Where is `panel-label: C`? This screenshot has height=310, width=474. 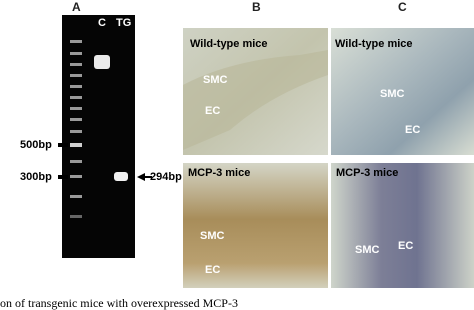
panel-label: C is located at coordinates (402, 7).